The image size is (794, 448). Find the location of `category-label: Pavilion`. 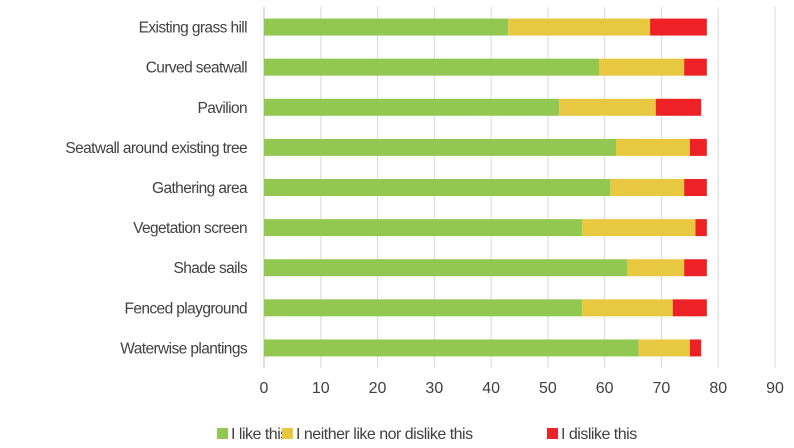

category-label: Pavilion is located at coordinates (222, 108).